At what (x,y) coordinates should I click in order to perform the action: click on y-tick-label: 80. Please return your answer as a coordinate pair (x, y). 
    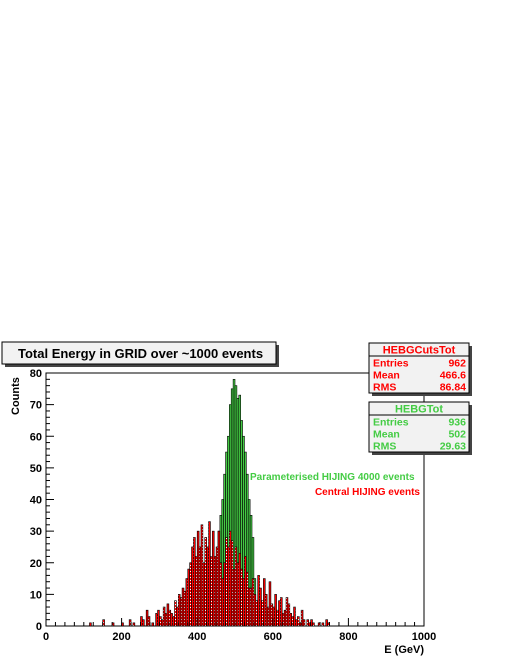
    Looking at the image, I should click on (36, 374).